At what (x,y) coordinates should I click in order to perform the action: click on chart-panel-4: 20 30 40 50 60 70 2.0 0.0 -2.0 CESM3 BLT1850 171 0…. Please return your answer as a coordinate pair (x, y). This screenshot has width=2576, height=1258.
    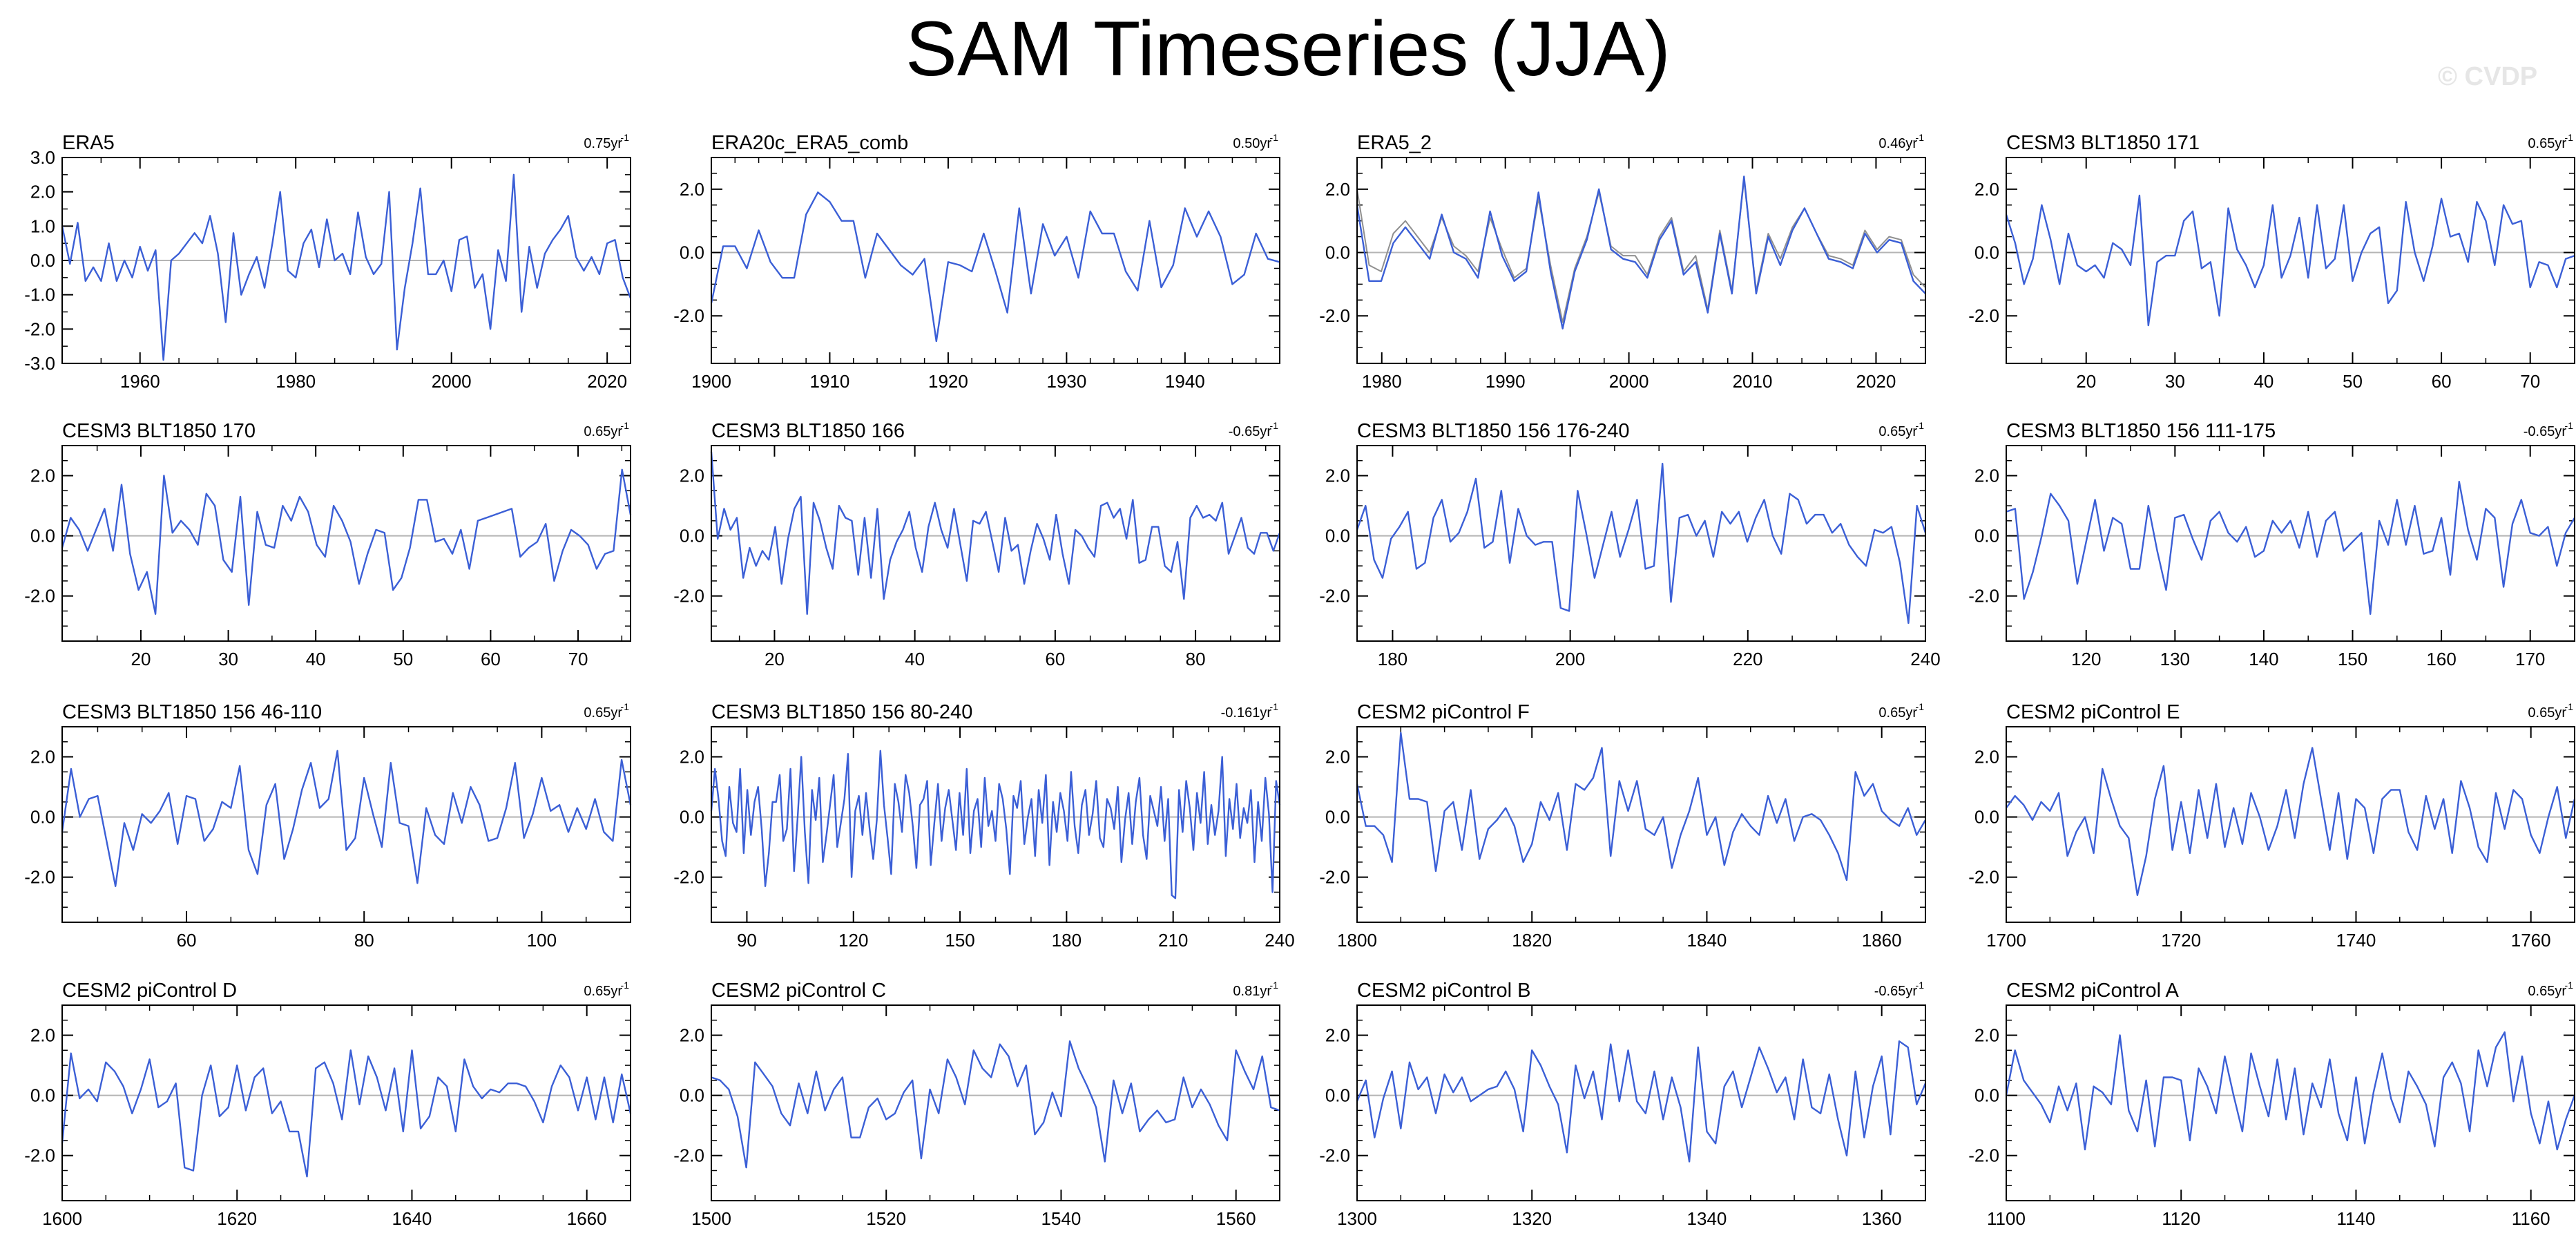
    Looking at the image, I should click on (2271, 262).